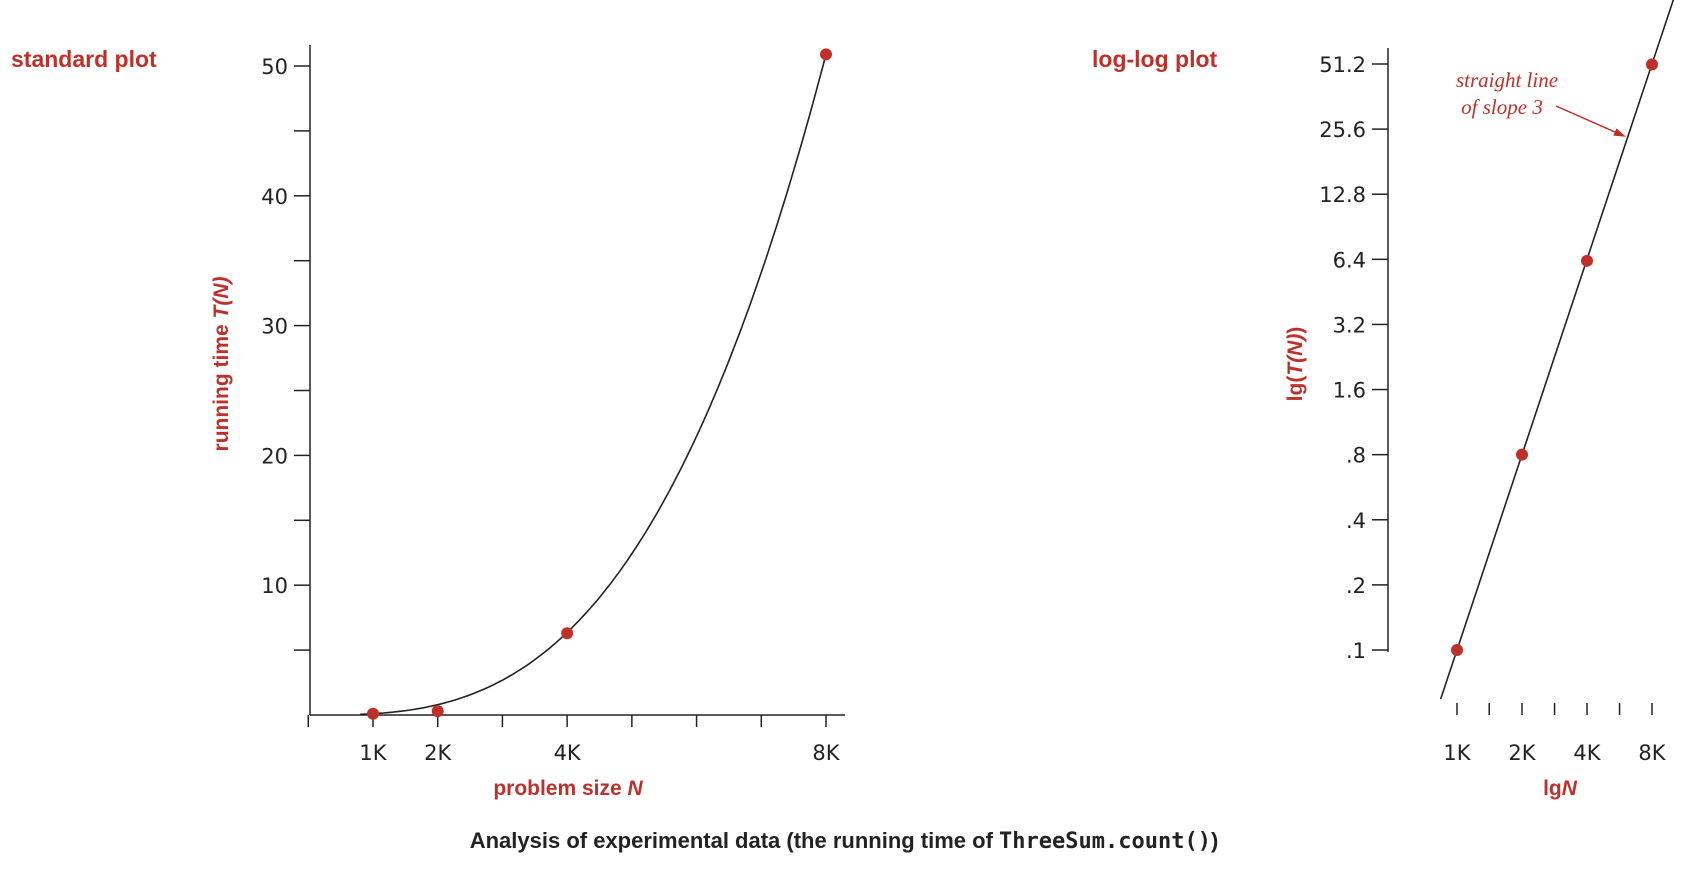  Describe the element at coordinates (568, 788) in the screenshot. I see `standard-plot-x-axis-label: problem size N` at that location.